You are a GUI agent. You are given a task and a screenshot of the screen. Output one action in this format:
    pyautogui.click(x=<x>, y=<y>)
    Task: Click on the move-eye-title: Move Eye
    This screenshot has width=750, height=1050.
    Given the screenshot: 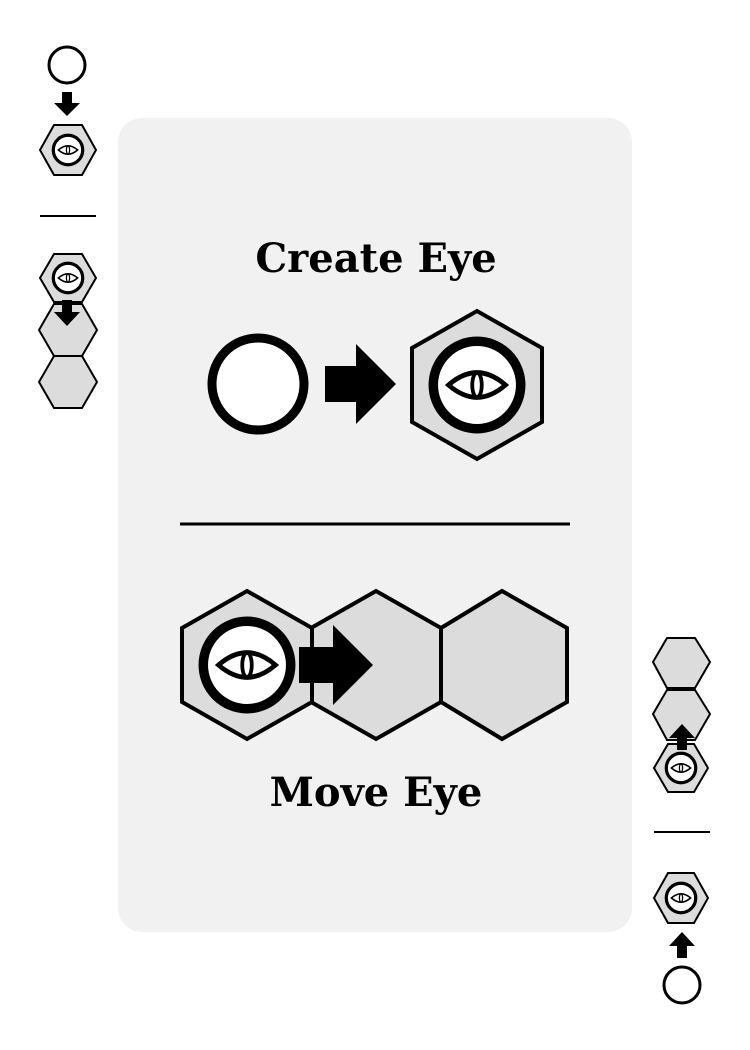 What is the action you would take?
    pyautogui.click(x=376, y=792)
    